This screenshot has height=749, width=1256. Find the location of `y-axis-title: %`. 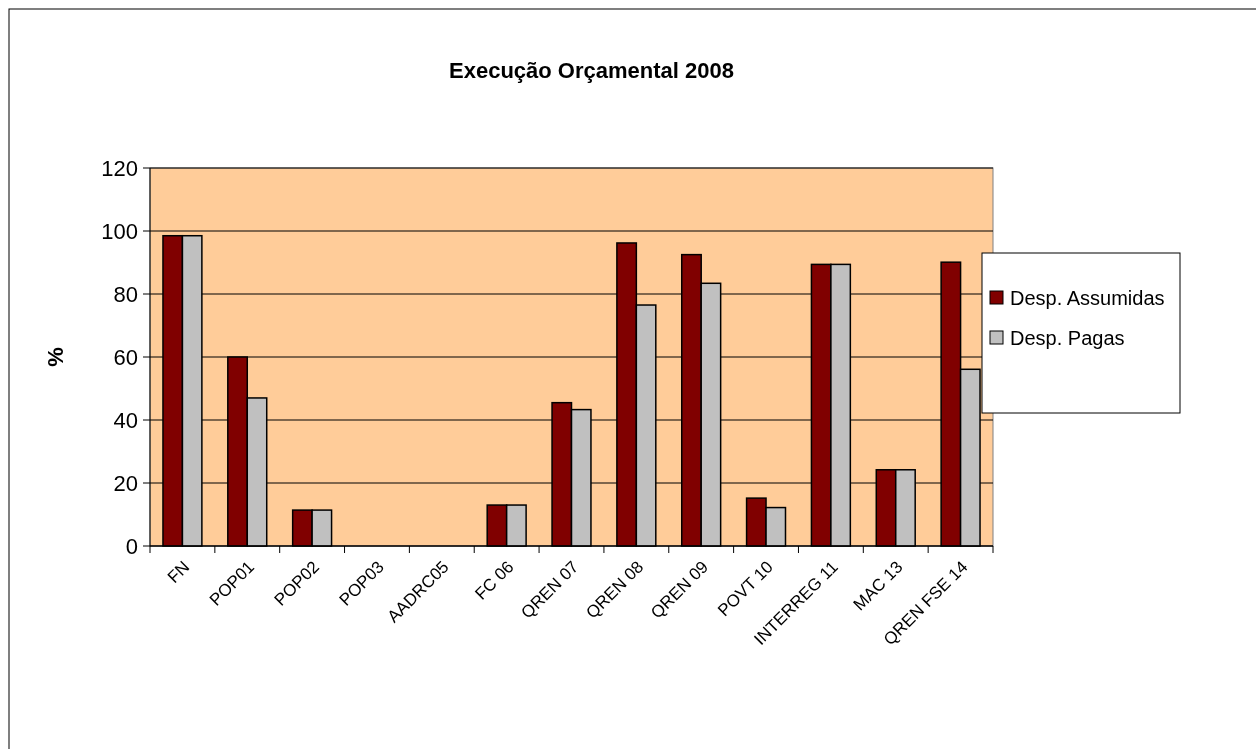

y-axis-title: % is located at coordinates (55, 357).